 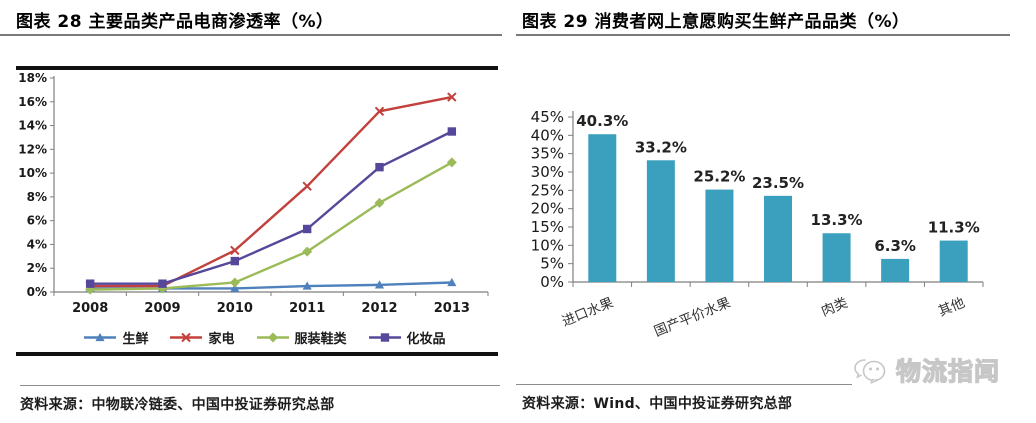 I want to click on legend-item-服装鞋类: 服装鞋类, so click(x=301, y=337).